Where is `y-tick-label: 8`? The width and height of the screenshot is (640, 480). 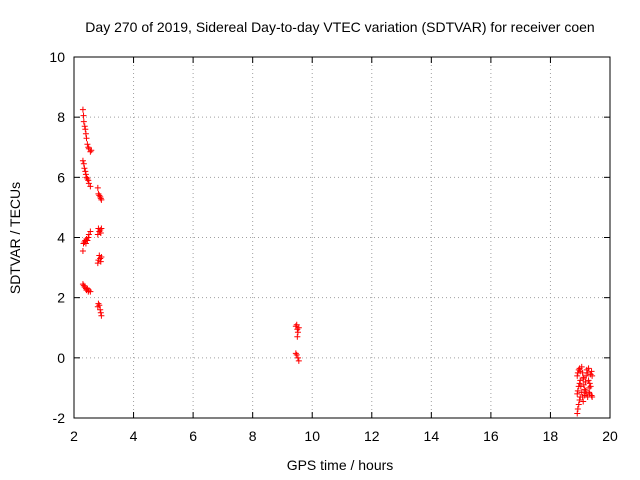 y-tick-label: 8 is located at coordinates (61, 117).